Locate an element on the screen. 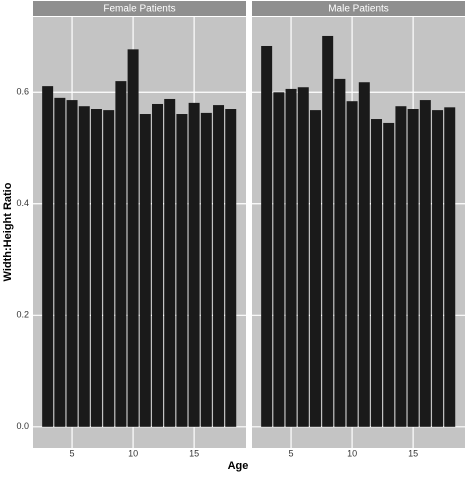 Image resolution: width=474 pixels, height=479 pixels. y-tick-label: 0.4 is located at coordinates (22, 203).